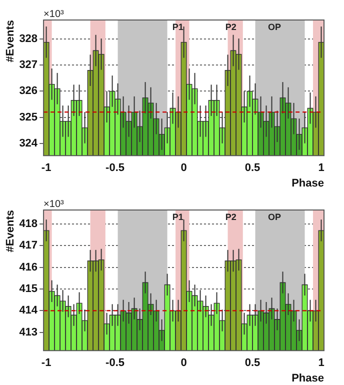  Describe the element at coordinates (28, 267) in the screenshot. I see `y-tick-label: 416` at that location.